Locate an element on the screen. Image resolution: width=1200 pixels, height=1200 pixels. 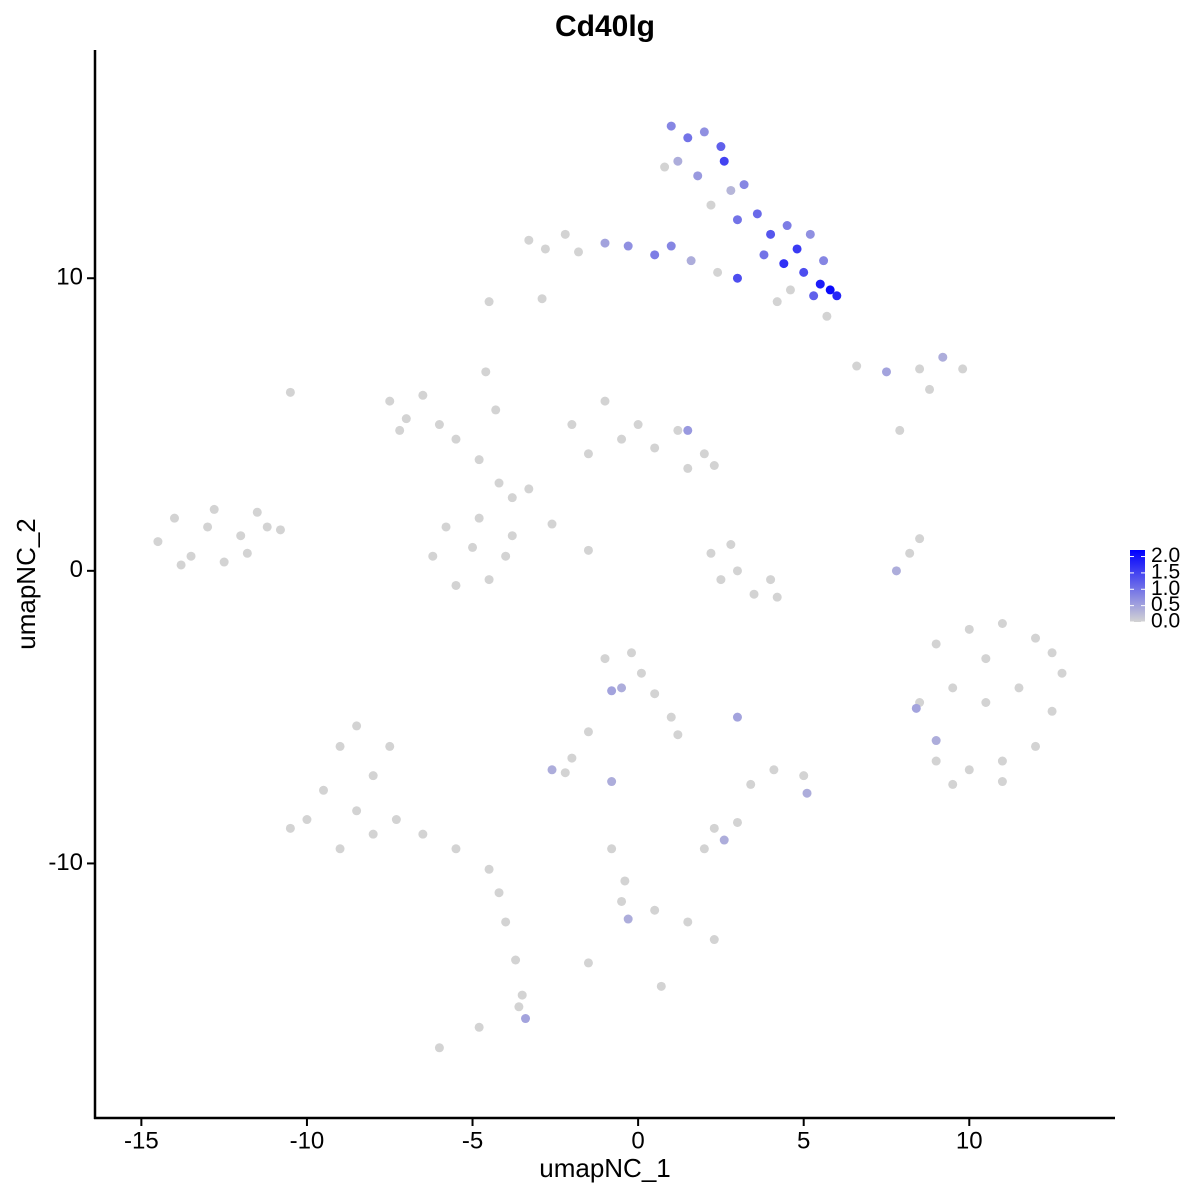
colorbar-label: 1.0 is located at coordinates (1165, 588).